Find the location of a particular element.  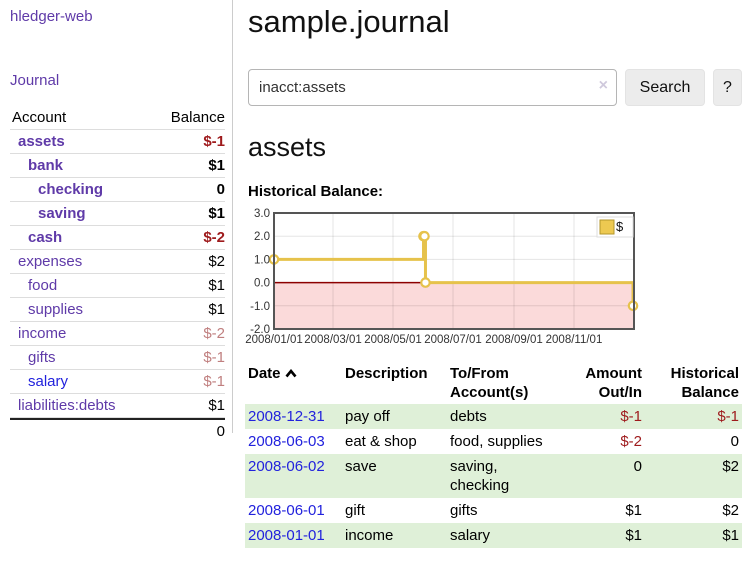

account-row: gifts $-1 is located at coordinates (117, 358).